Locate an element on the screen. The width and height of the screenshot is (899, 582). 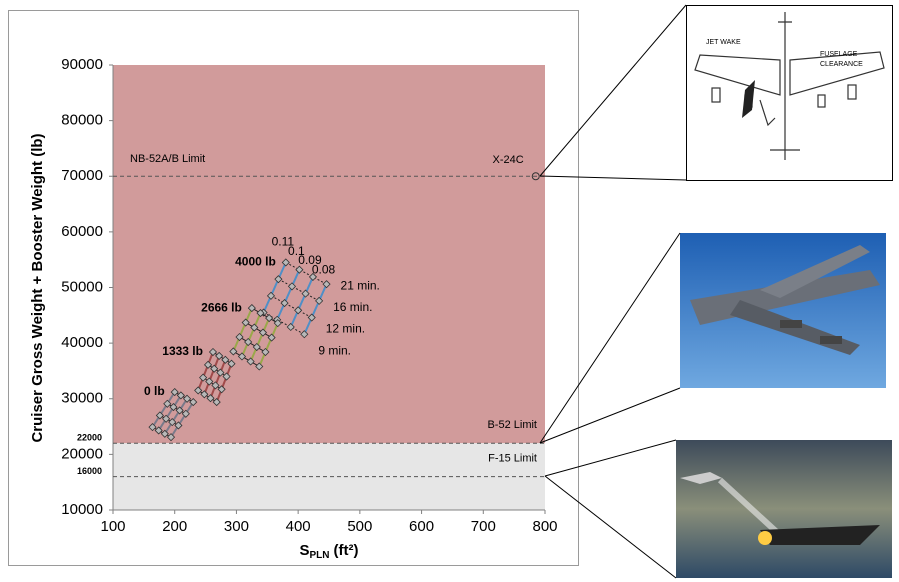
y-tick-label: 90000 is located at coordinates (82, 64).